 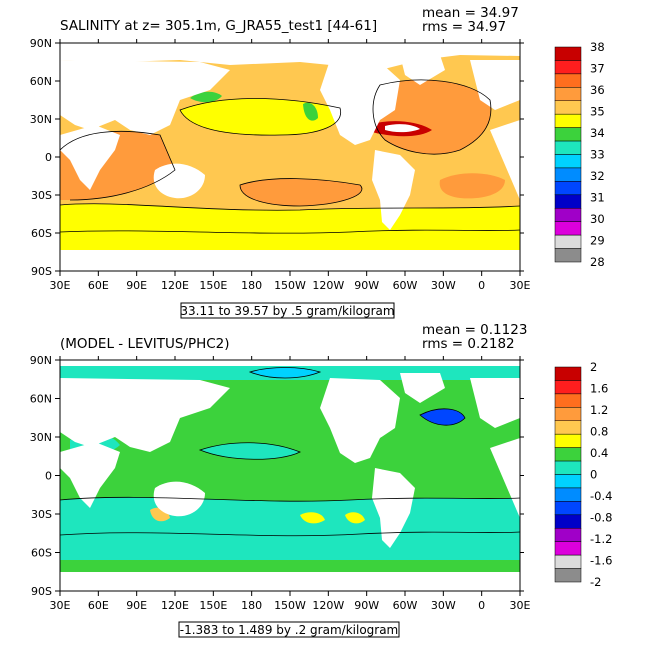 I want to click on south-atlantic-high, so click(x=472, y=186).